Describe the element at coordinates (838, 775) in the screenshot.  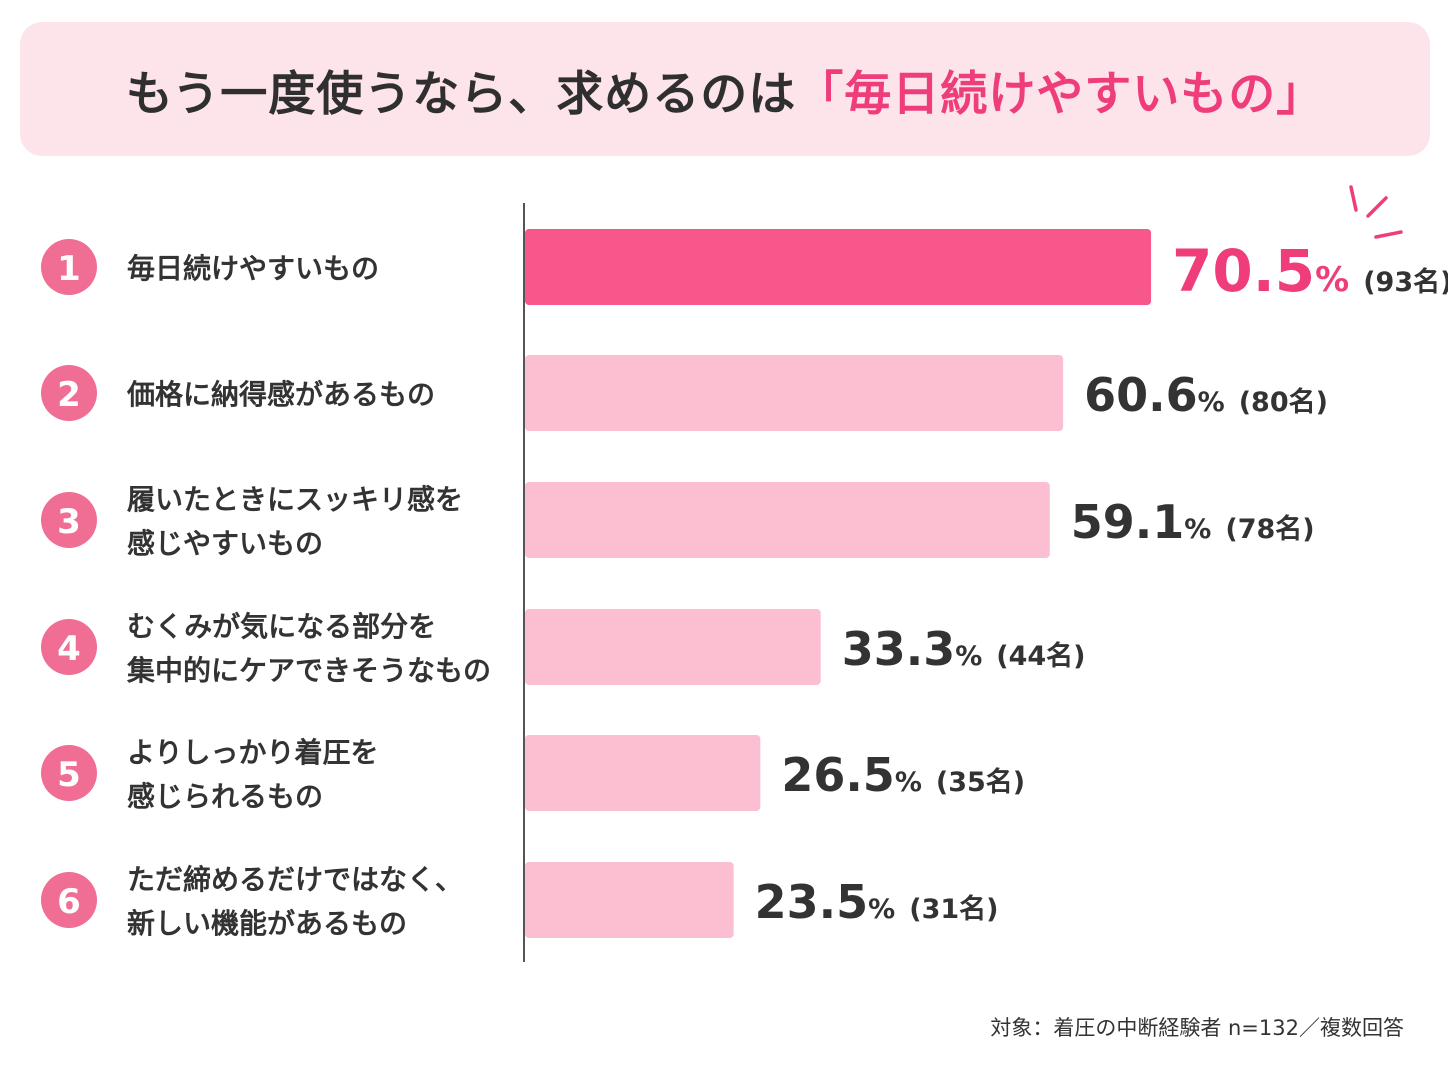
I see `data-label-value: 26.5` at that location.